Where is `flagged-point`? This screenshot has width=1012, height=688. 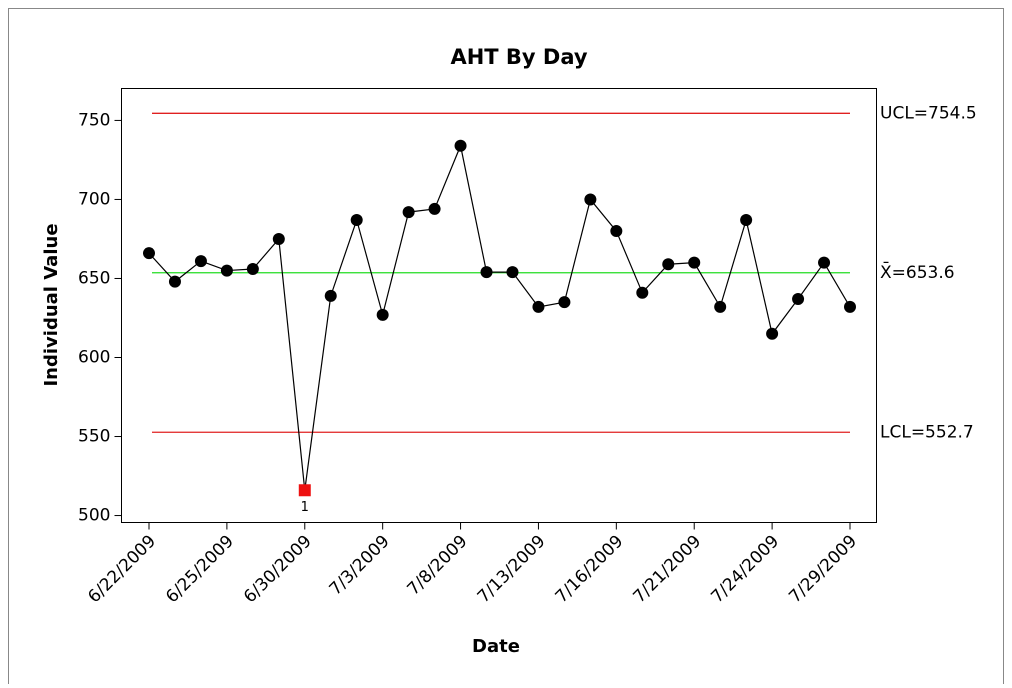
flagged-point is located at coordinates (304, 490).